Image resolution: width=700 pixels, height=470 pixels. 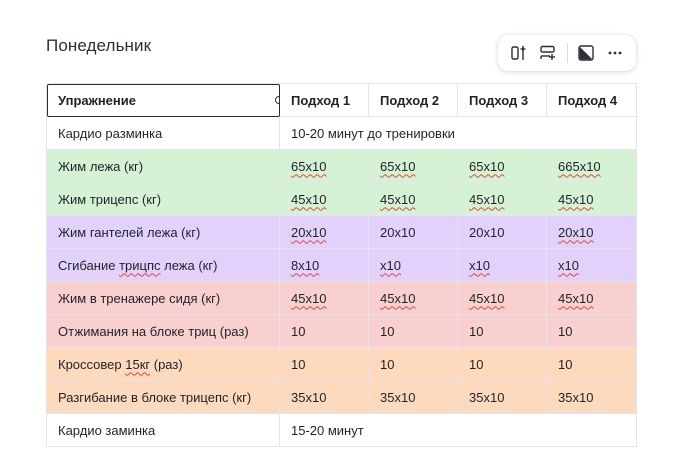 What do you see at coordinates (163, 166) in the screenshot?
I see `exercise-cell: Жим лежа (кг)` at bounding box center [163, 166].